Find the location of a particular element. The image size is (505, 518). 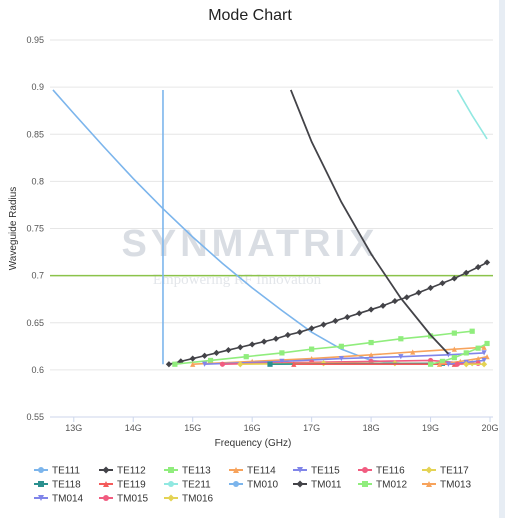

legend-label: TM013 is located at coordinates (456, 485).